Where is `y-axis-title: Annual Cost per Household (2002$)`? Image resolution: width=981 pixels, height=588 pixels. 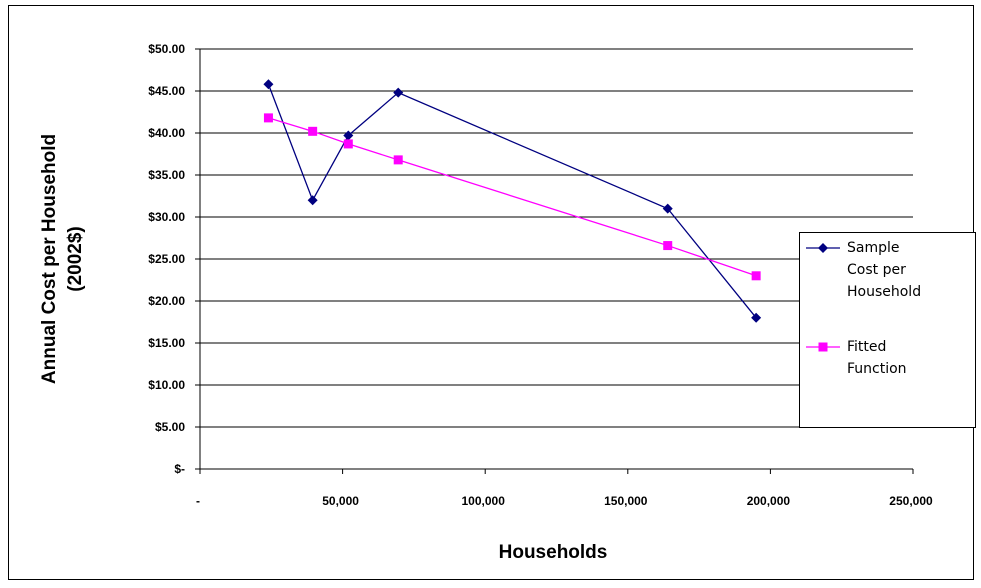 y-axis-title: Annual Cost per Household (2002$) is located at coordinates (62, 259).